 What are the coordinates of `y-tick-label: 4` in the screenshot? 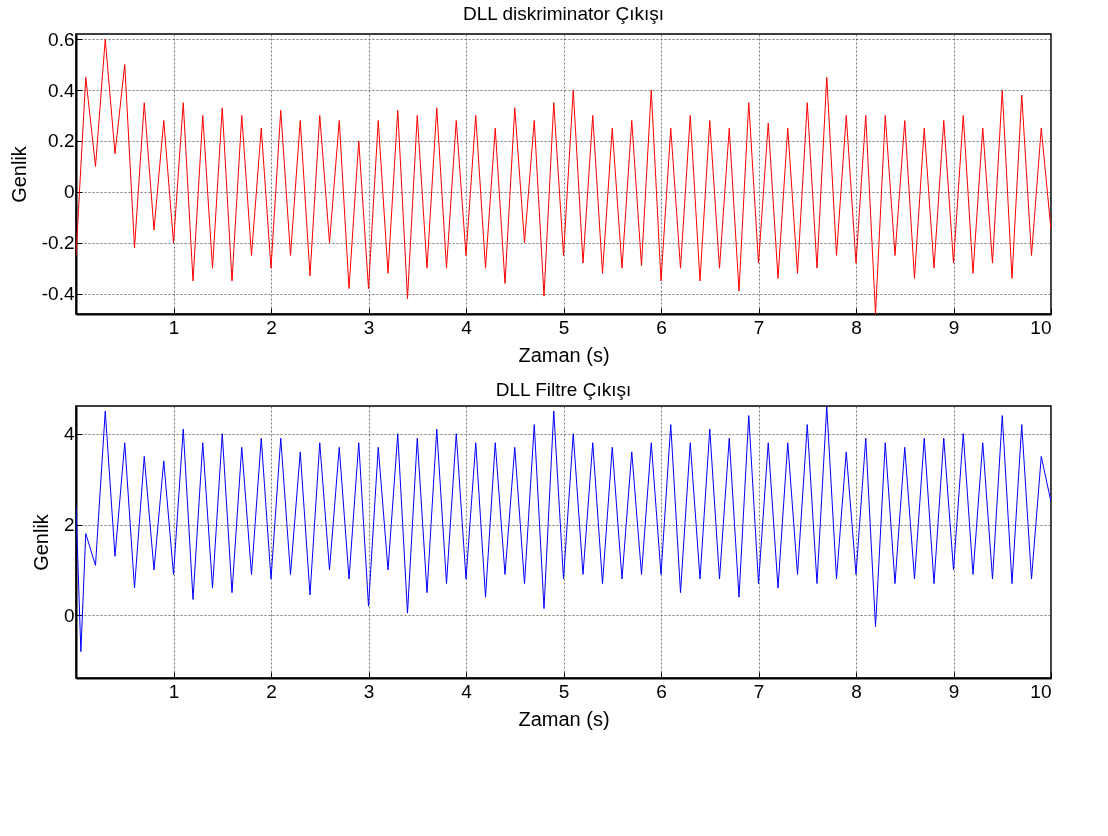 It's located at (69, 434).